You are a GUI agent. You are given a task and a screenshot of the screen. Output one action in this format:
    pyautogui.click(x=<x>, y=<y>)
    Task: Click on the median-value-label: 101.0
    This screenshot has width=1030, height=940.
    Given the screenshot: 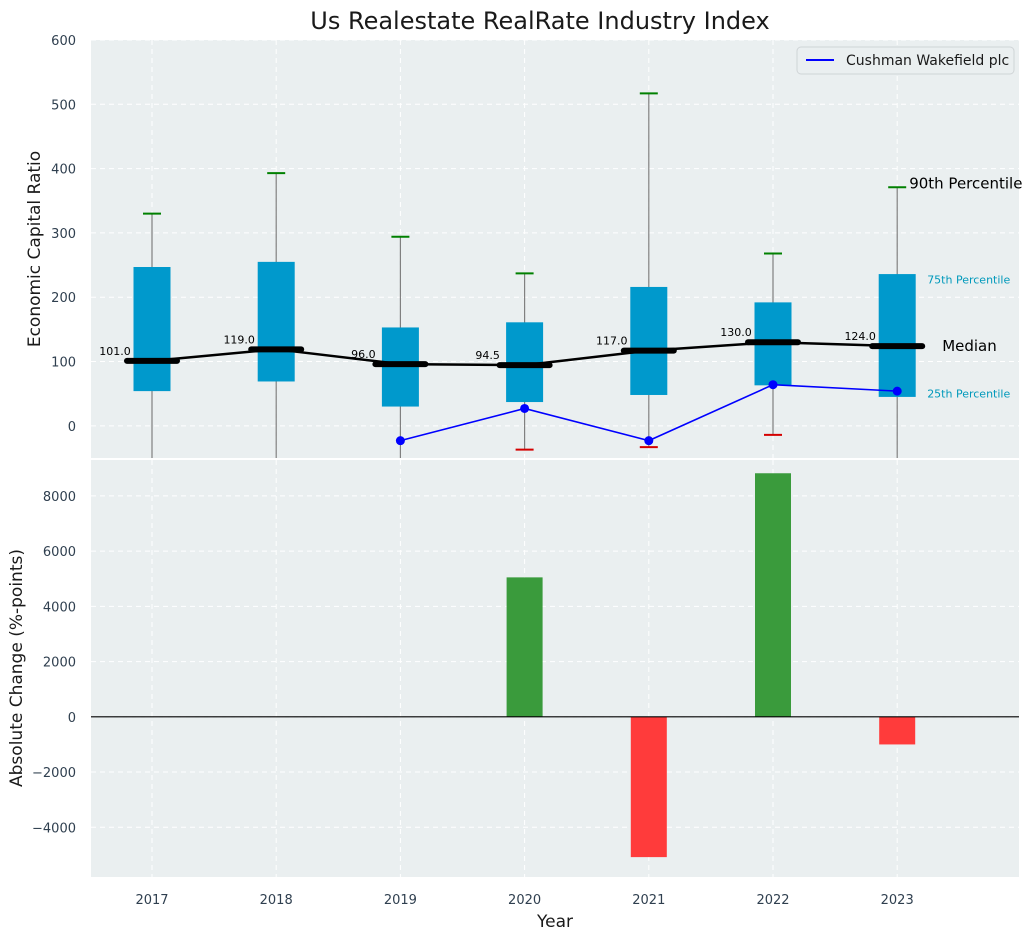 What is the action you would take?
    pyautogui.click(x=115, y=351)
    